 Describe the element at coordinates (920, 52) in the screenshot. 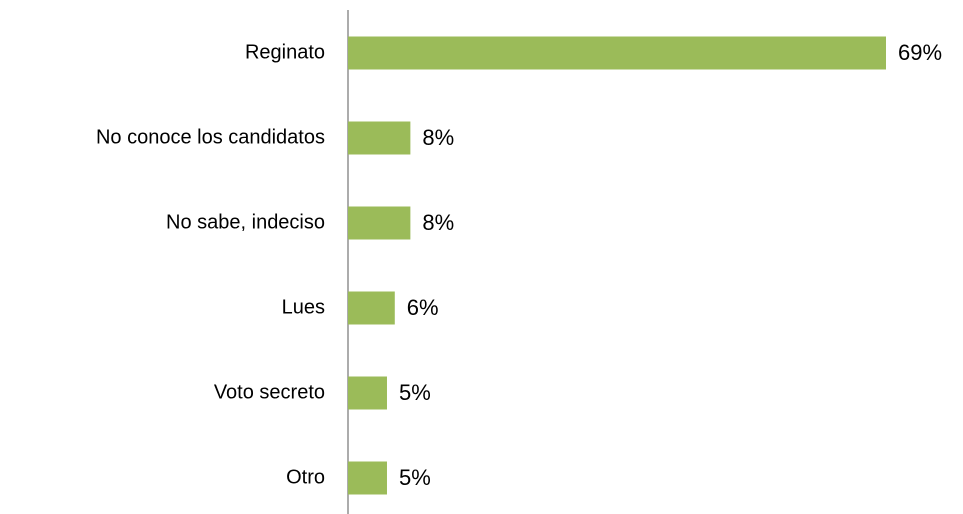

I see `data-label: 69%` at that location.